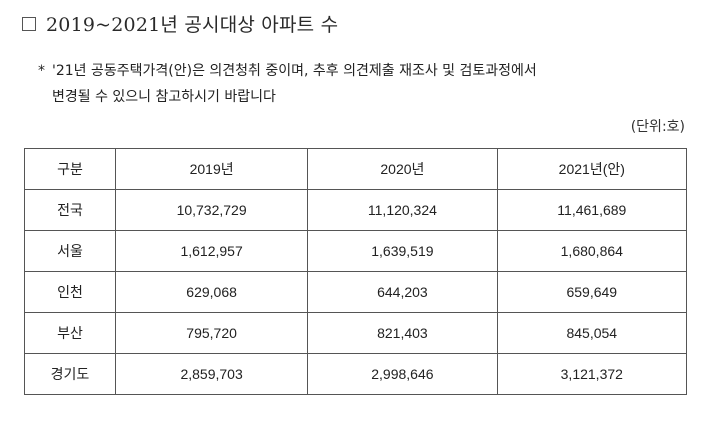  What do you see at coordinates (211, 374) in the screenshot?
I see `value-2019: 2,859,703` at bounding box center [211, 374].